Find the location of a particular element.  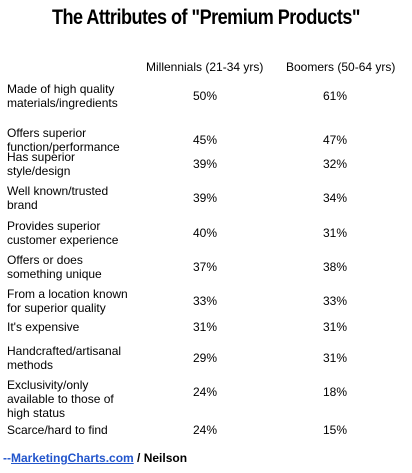

row-label: Offers superior function/performance is located at coordinates (82, 140).